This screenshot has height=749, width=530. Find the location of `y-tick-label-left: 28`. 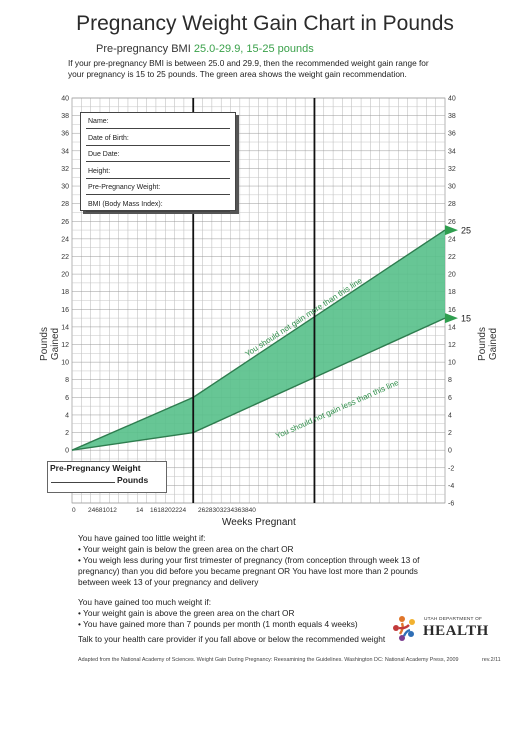

y-tick-label-left: 28 is located at coordinates (65, 204).